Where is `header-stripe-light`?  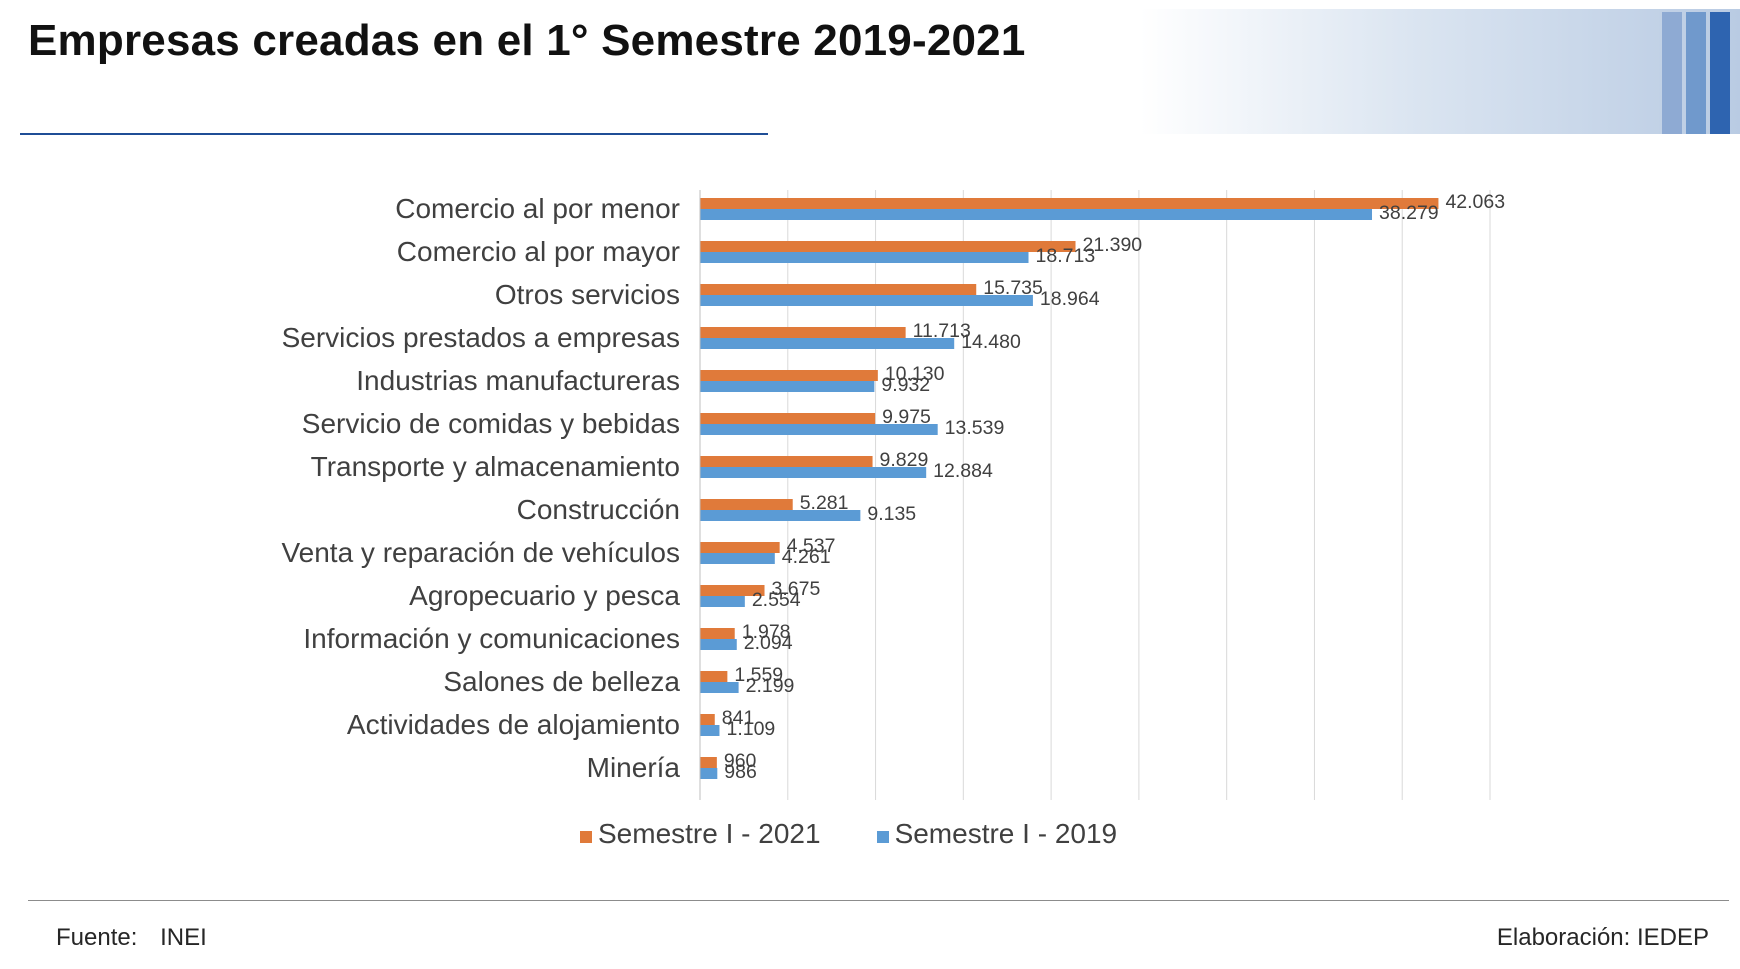
header-stripe-light is located at coordinates (1672, 73).